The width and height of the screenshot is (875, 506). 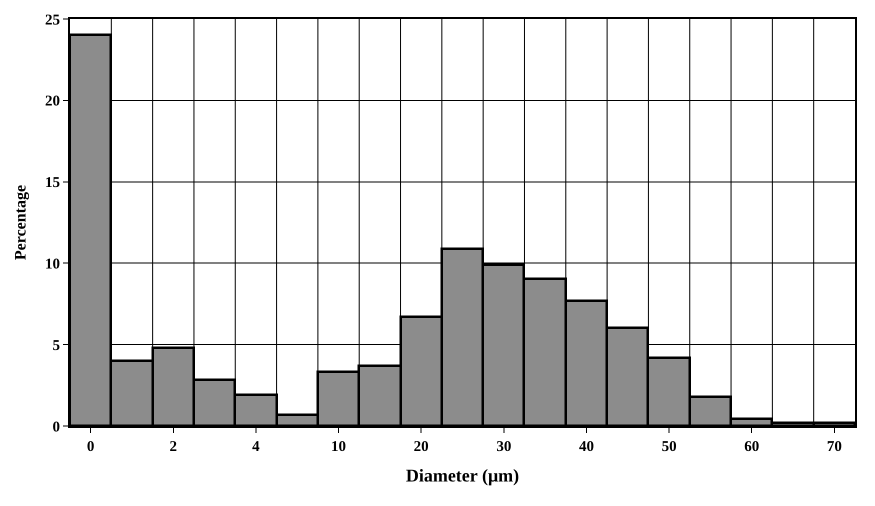 What do you see at coordinates (338, 447) in the screenshot?
I see `x-tick-label: 10` at bounding box center [338, 447].